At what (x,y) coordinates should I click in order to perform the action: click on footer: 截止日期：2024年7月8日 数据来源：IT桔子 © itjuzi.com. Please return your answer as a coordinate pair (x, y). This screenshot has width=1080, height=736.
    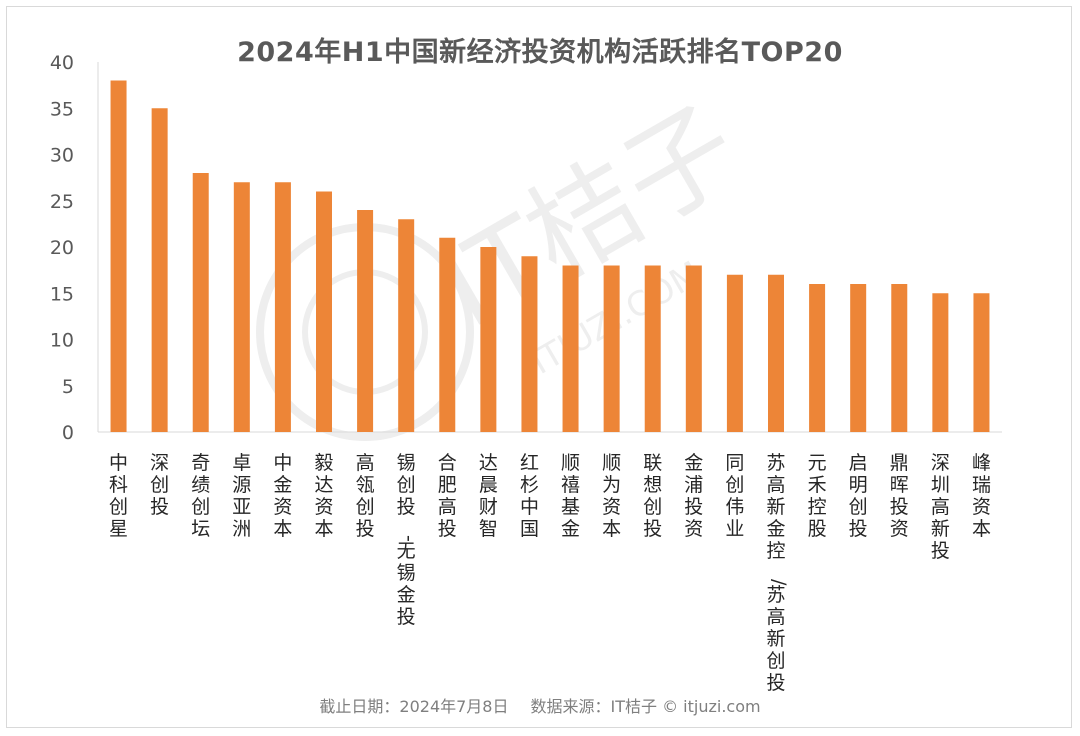
    Looking at the image, I should click on (540, 705).